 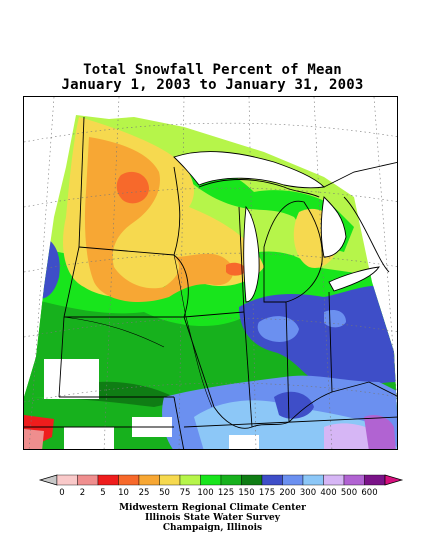 I want to click on credit-line2: Illinois State Water Survey, so click(x=212, y=518).